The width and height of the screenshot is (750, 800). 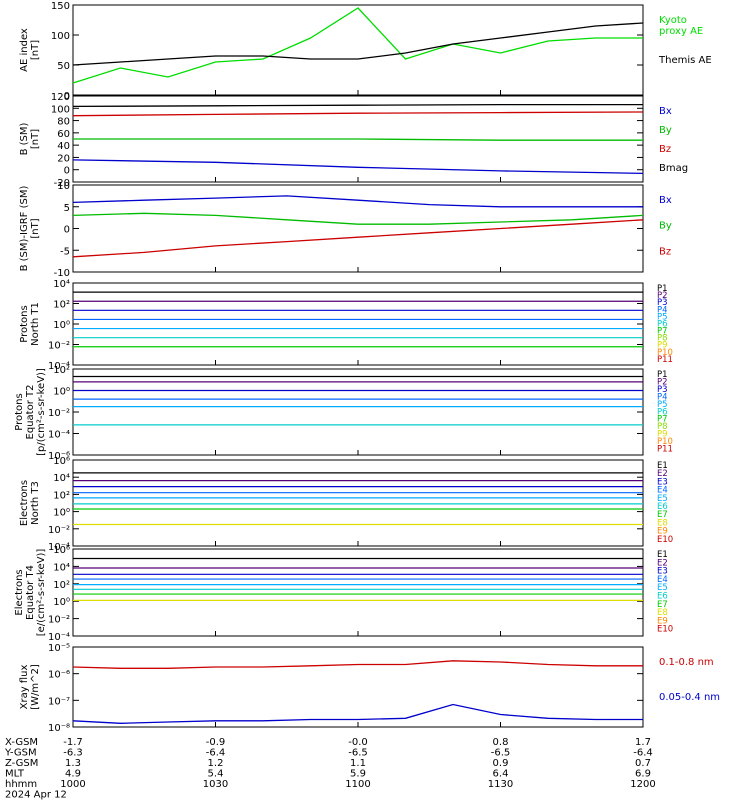 I want to click on y-axis-label: B (SM)-IGRF (SM), so click(x=24, y=229).